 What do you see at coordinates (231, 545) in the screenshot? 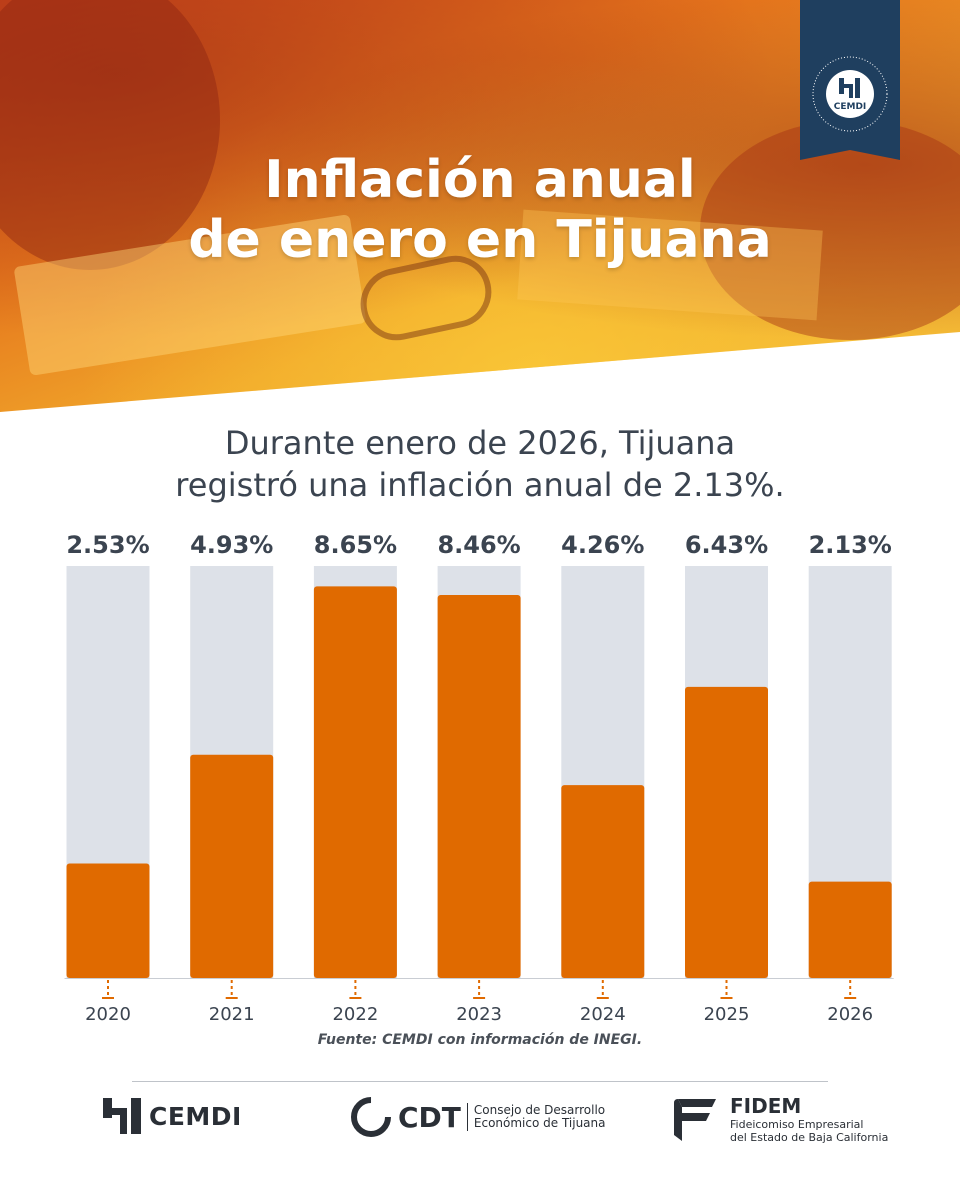
I see `data-label-2021: 4.93%` at bounding box center [231, 545].